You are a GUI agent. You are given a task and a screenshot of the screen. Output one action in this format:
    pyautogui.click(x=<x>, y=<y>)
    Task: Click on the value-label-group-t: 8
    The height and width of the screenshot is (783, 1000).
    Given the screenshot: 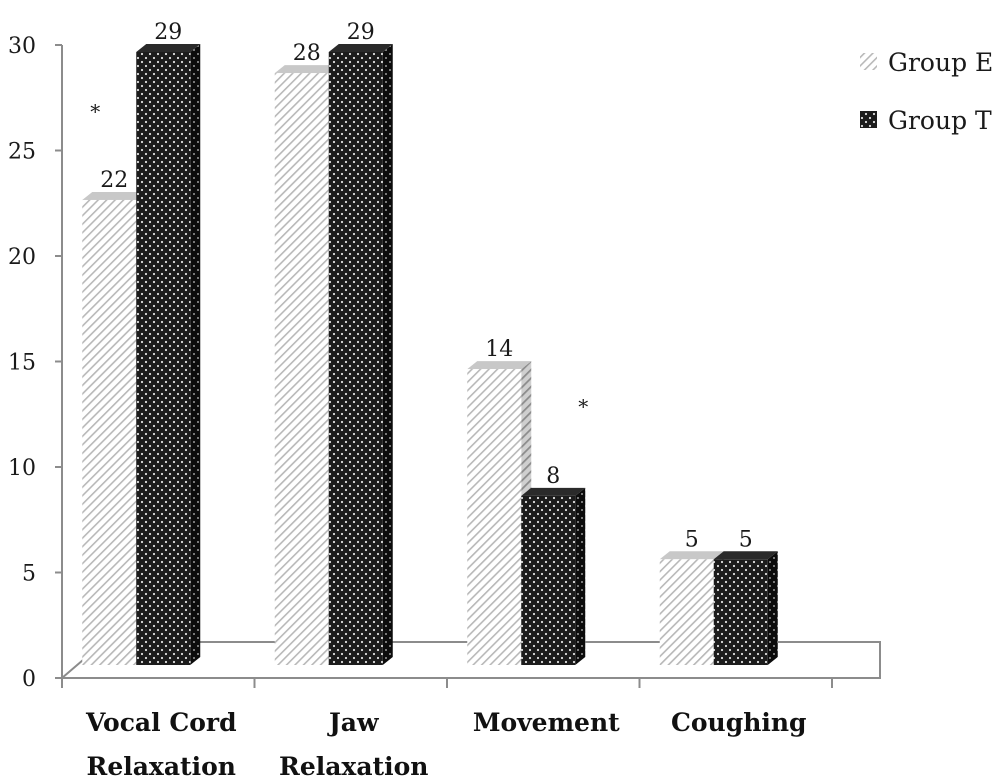 What is the action you would take?
    pyautogui.click(x=553, y=476)
    